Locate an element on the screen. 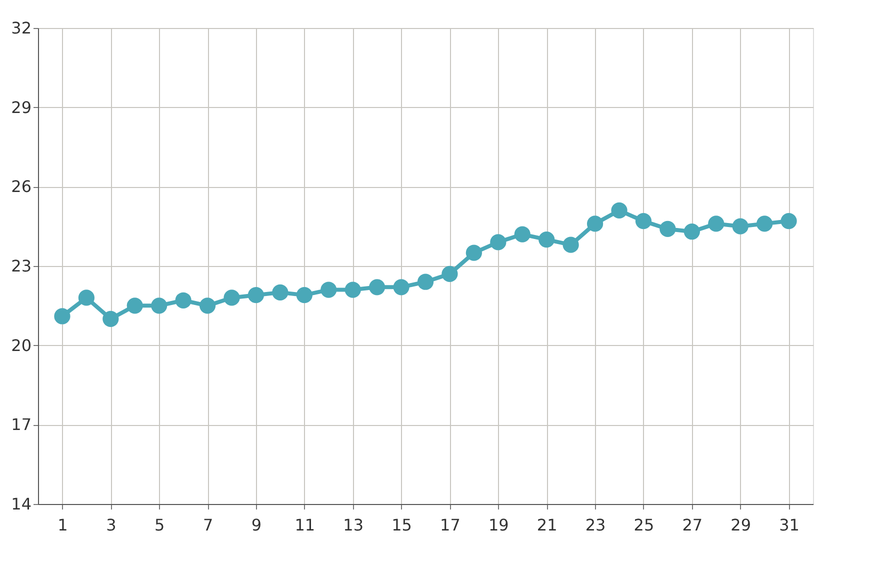  x-tick-label: 29 is located at coordinates (741, 525).